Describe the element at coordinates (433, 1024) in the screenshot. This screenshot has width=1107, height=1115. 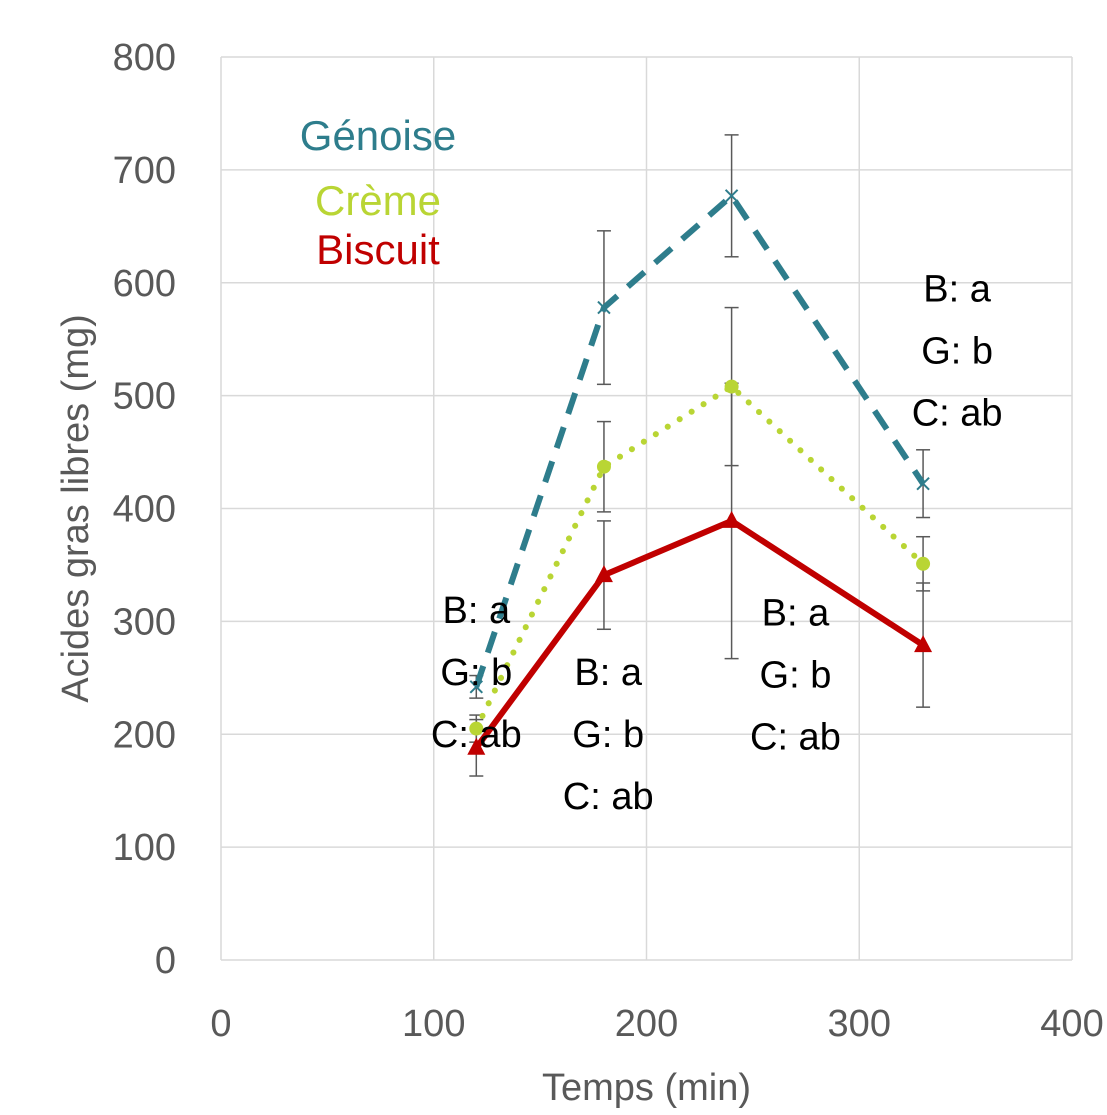
I see `x-tick-label: 100` at that location.